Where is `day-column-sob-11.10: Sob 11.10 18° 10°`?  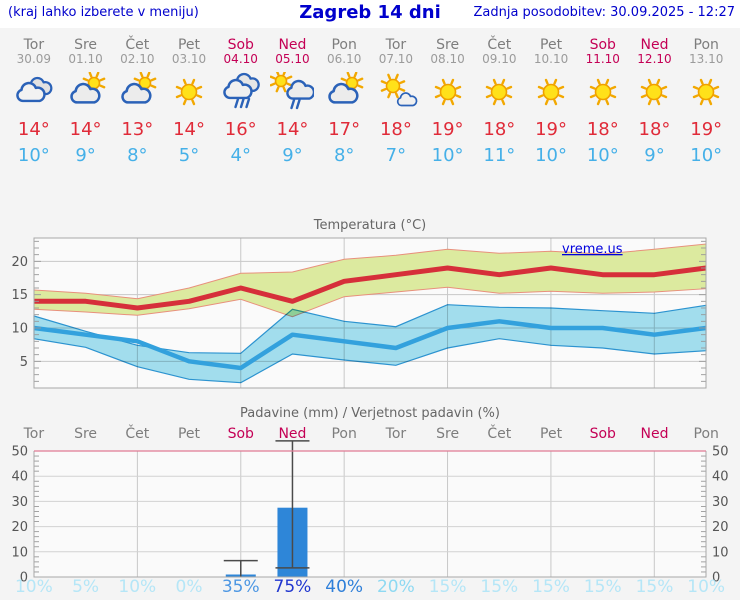
day-column-sob-11.10: Sob 11.10 18° 10° is located at coordinates (603, 123).